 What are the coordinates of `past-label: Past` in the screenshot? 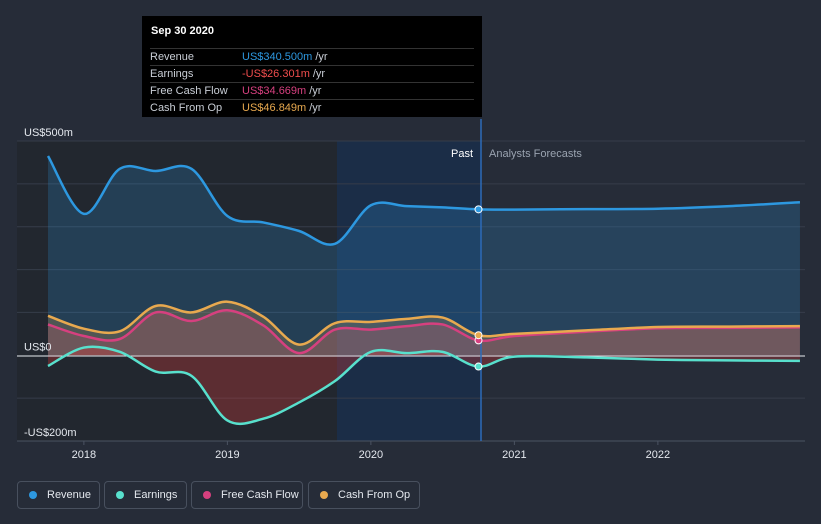 It's located at (462, 154).